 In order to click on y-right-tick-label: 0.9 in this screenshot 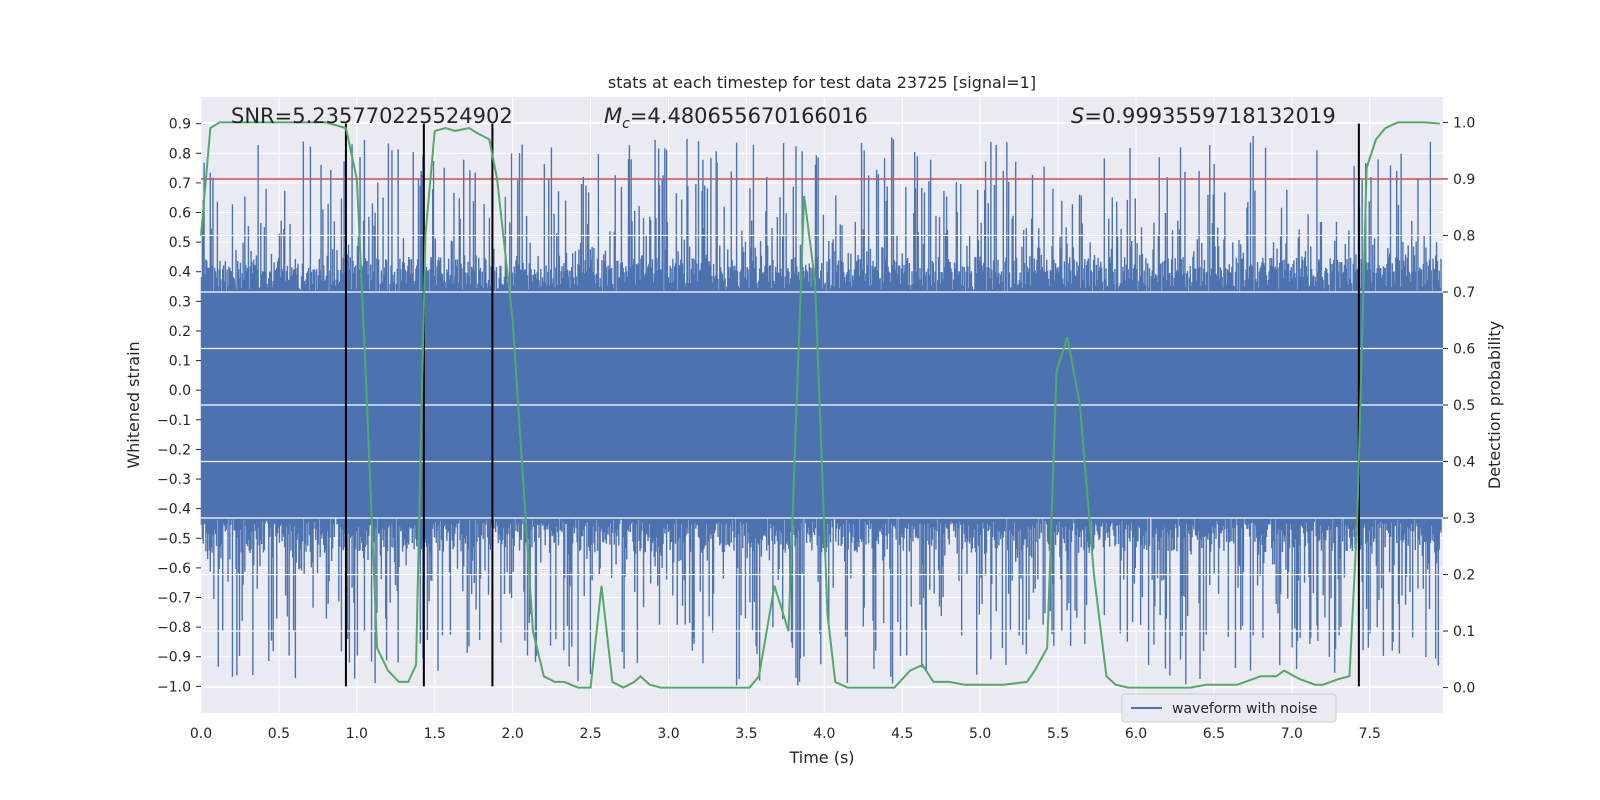, I will do `click(1464, 180)`.